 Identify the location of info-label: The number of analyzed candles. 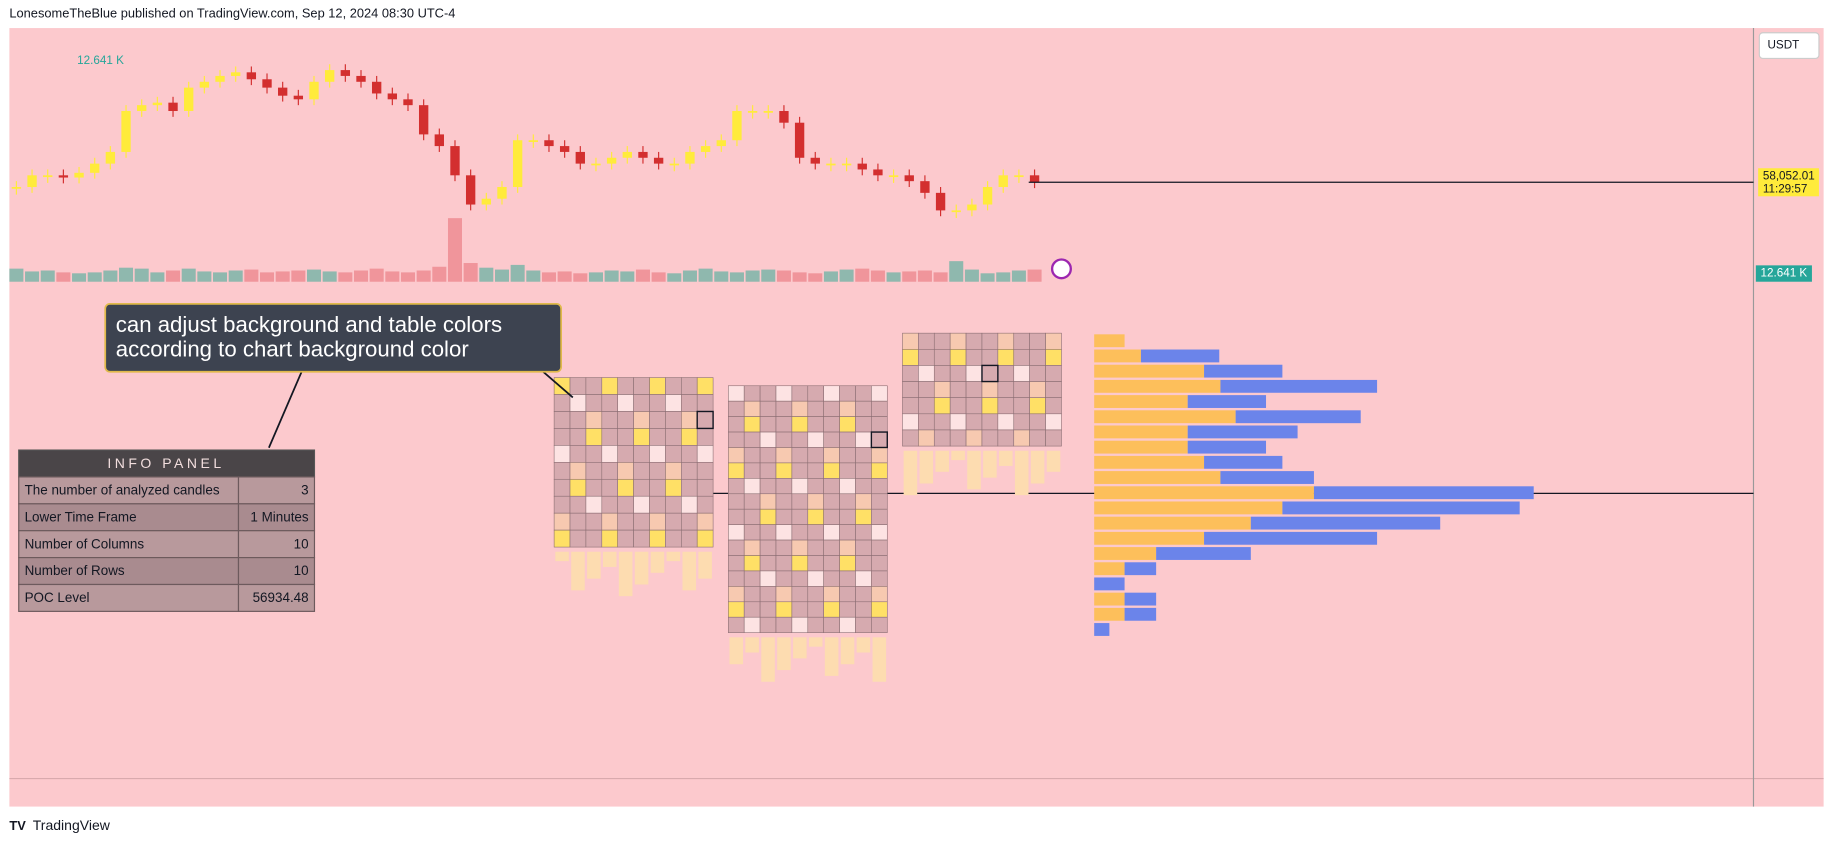
(122, 490).